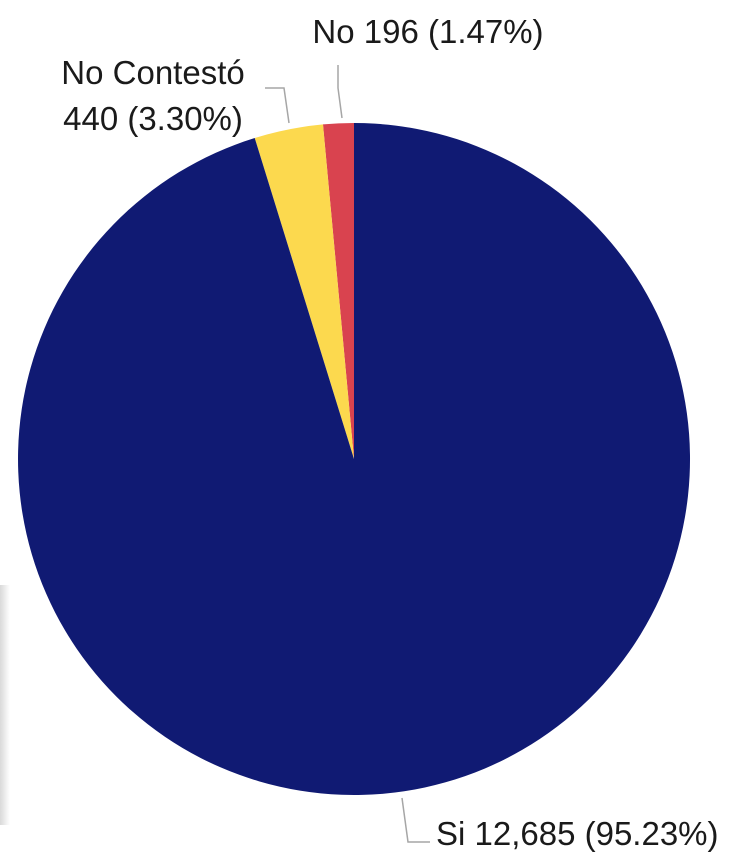 Image resolution: width=748 pixels, height=853 pixels. I want to click on pie-slice-no, so click(338, 290).